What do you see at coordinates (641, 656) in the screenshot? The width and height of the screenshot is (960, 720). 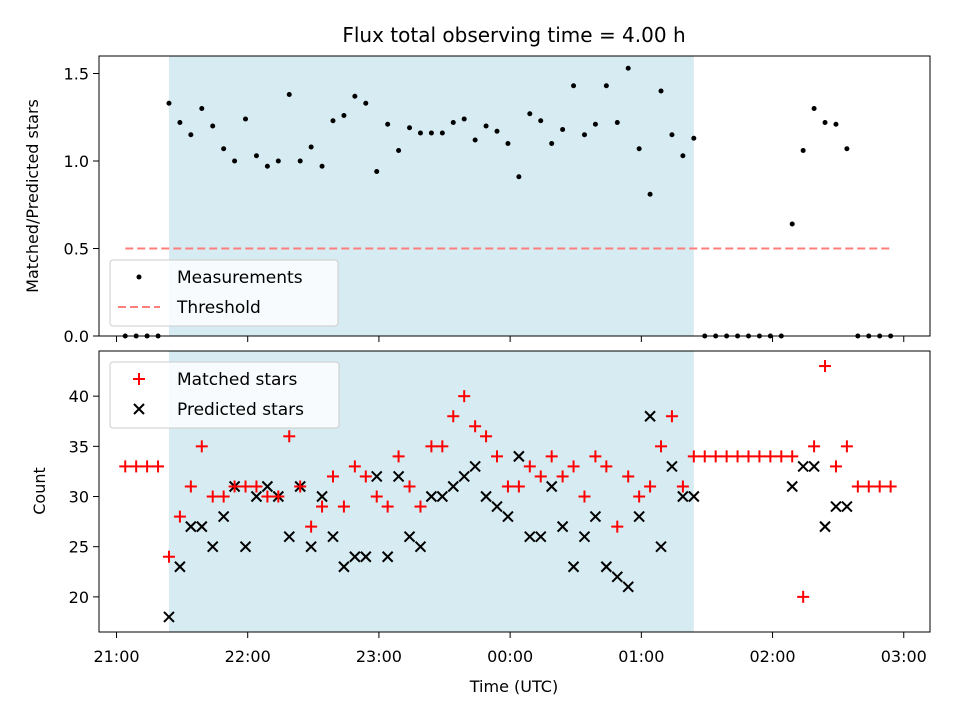 I see `bottom-x-tick-label: 01:00` at bounding box center [641, 656].